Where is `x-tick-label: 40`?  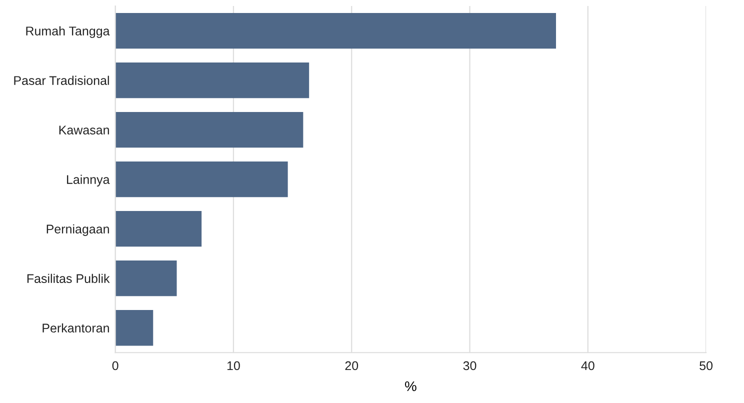
x-tick-label: 40 is located at coordinates (587, 365).